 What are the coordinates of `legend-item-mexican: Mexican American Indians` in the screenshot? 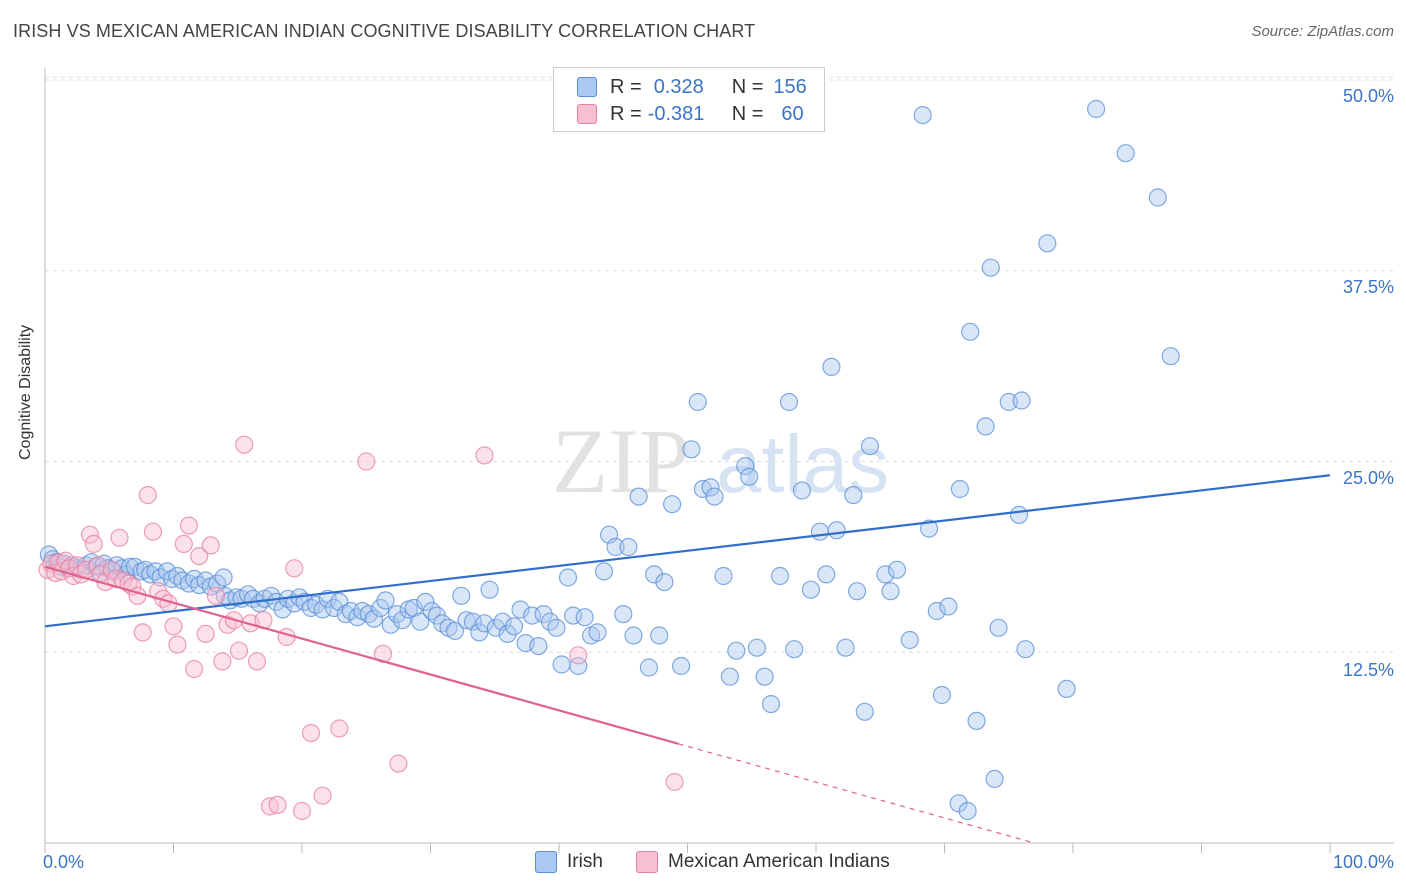 It's located at (763, 862).